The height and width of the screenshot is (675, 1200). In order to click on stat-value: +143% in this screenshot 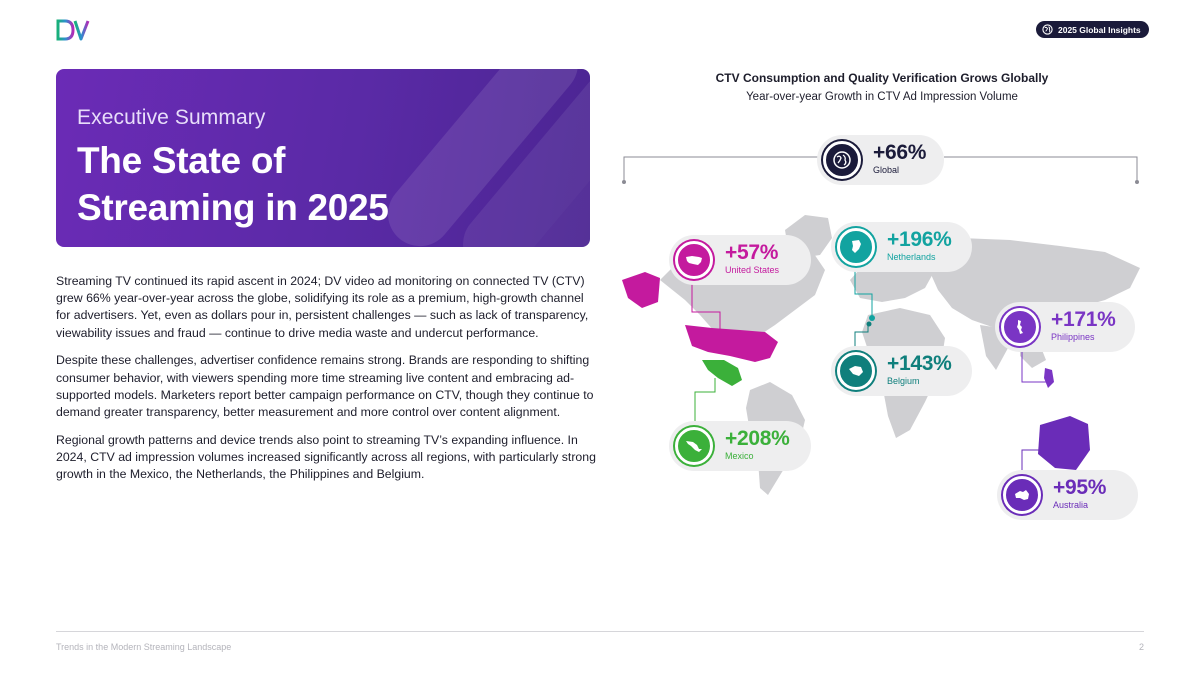, I will do `click(919, 363)`.